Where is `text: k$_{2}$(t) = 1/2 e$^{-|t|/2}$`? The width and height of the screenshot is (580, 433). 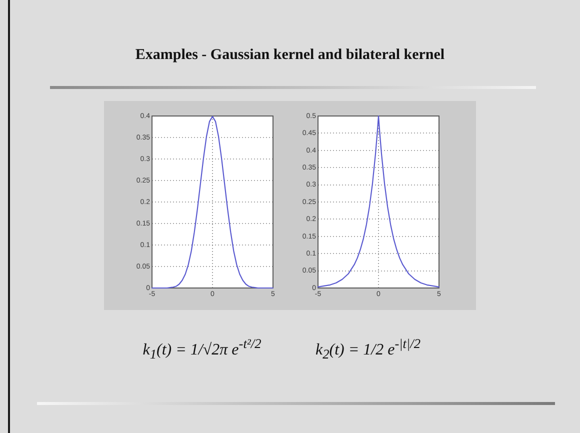 text: k$_{2}$(t) = 1/2 e$^{-|t|/2}$ is located at coordinates (368, 349).